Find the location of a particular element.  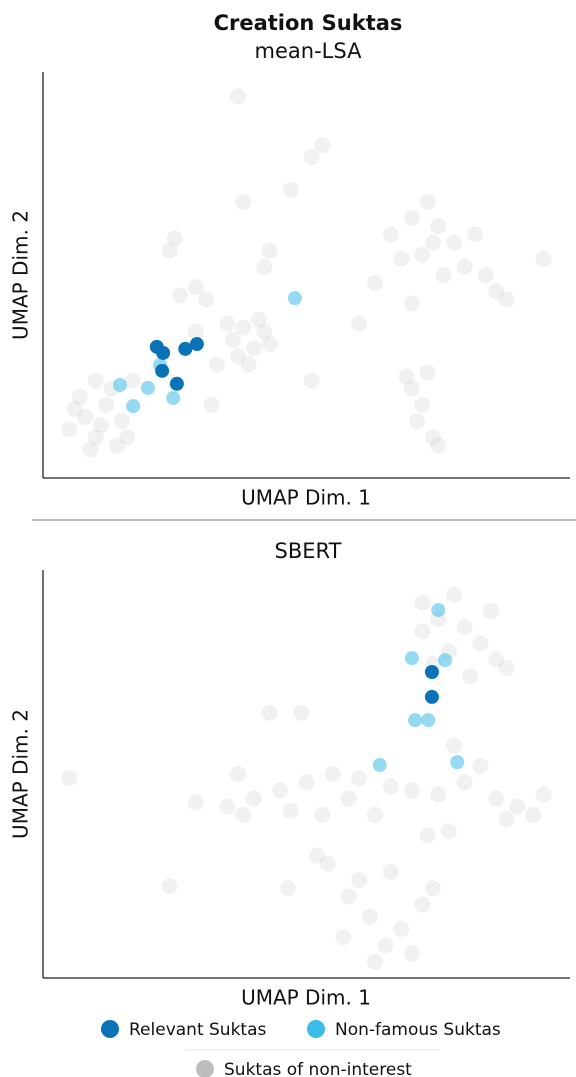

legend-label: Relevant Suktas is located at coordinates (198, 1030).